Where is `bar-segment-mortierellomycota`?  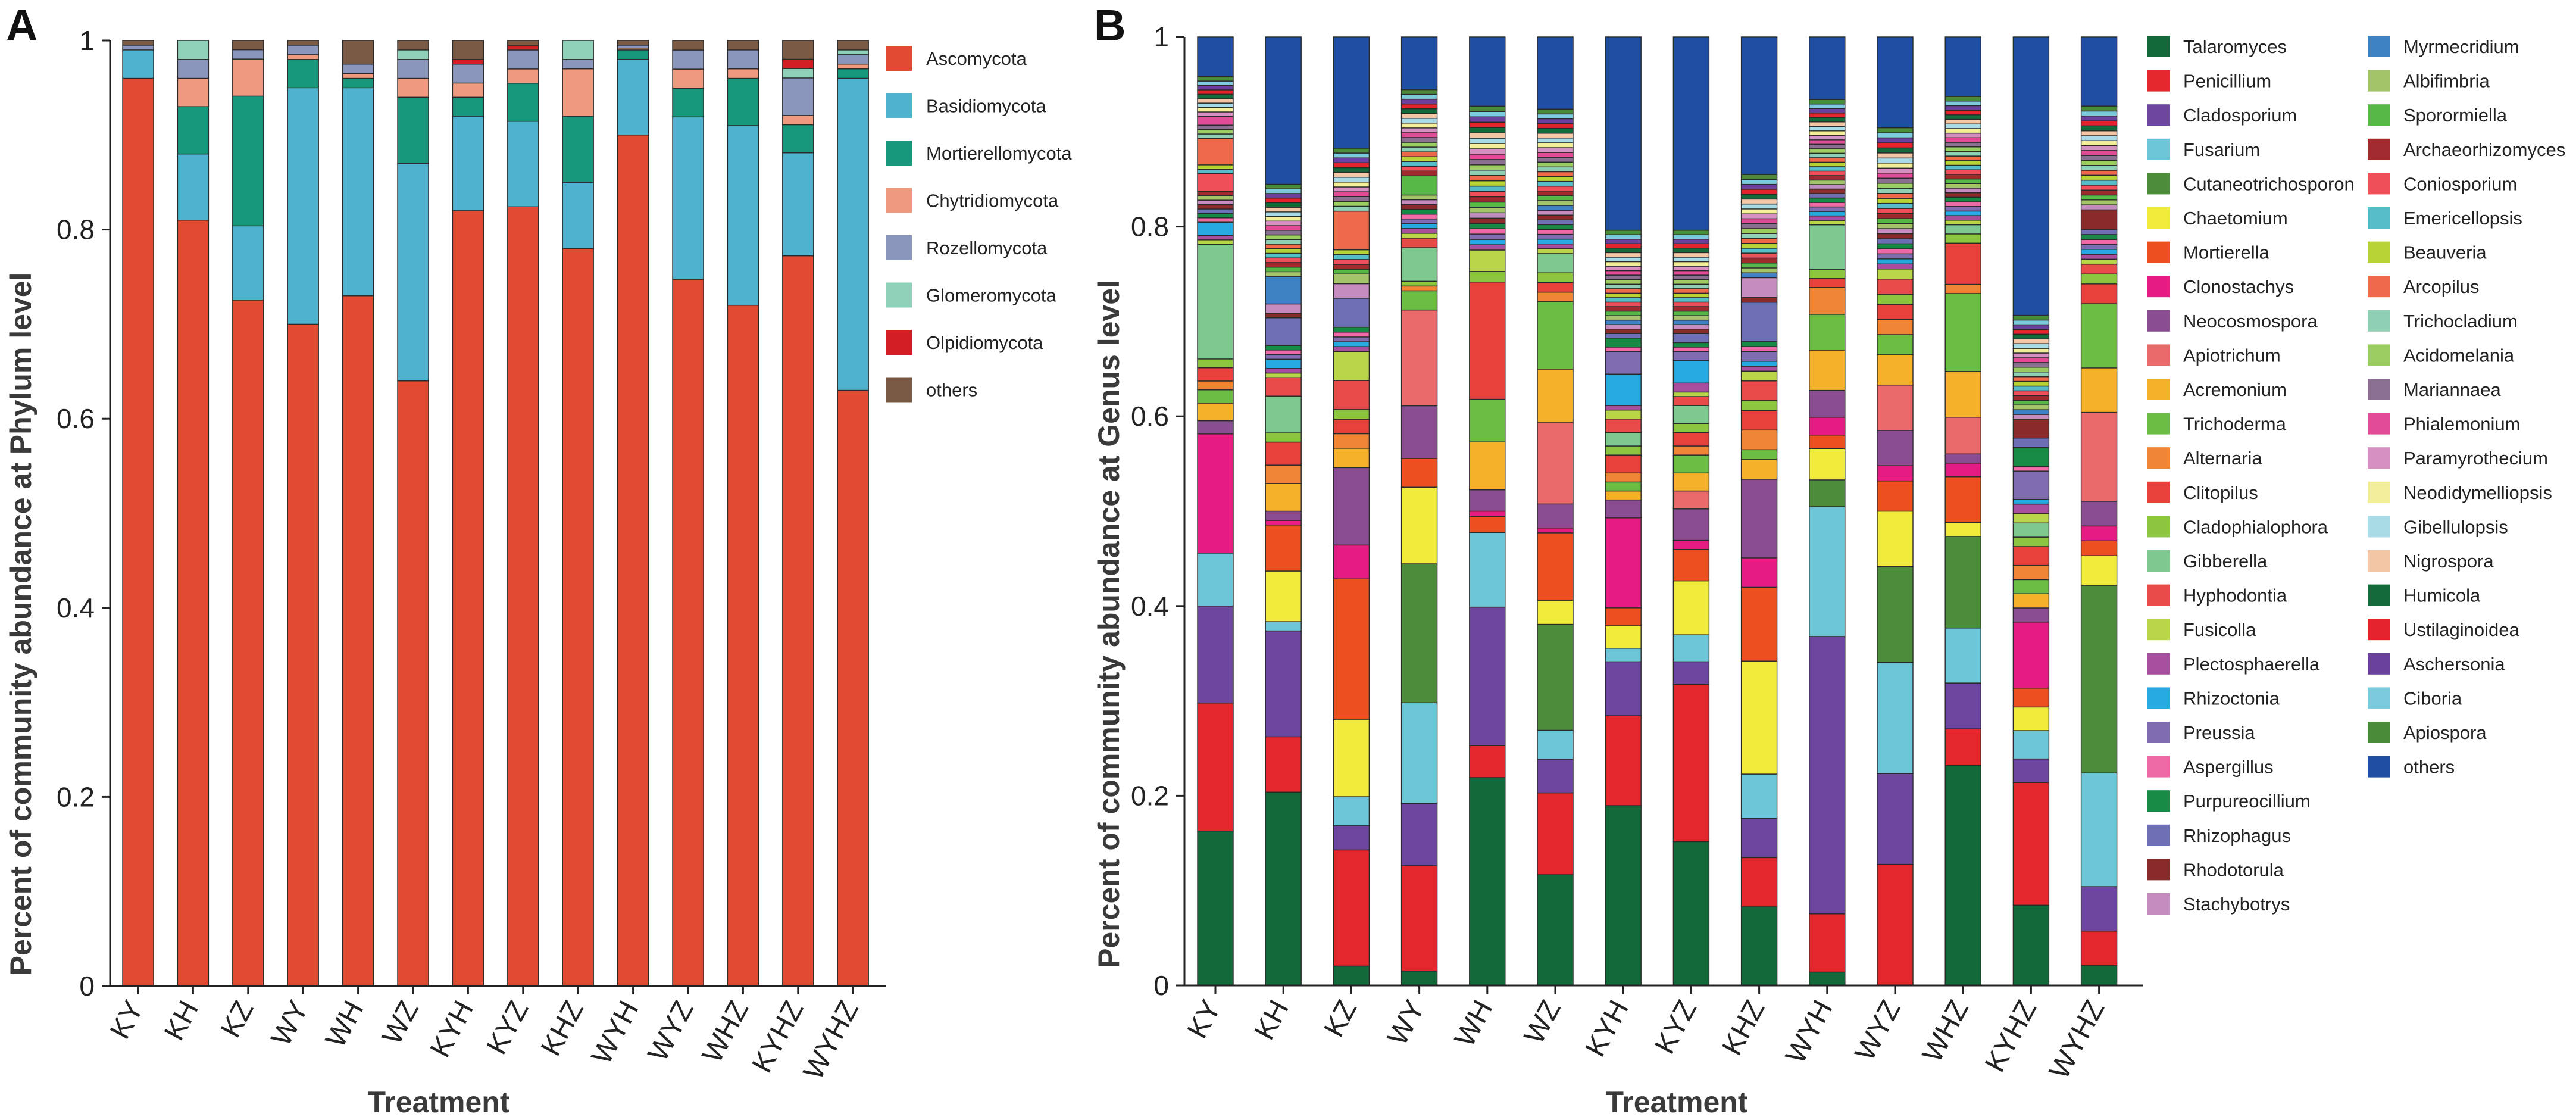
bar-segment-mortierellomycota is located at coordinates (853, 73).